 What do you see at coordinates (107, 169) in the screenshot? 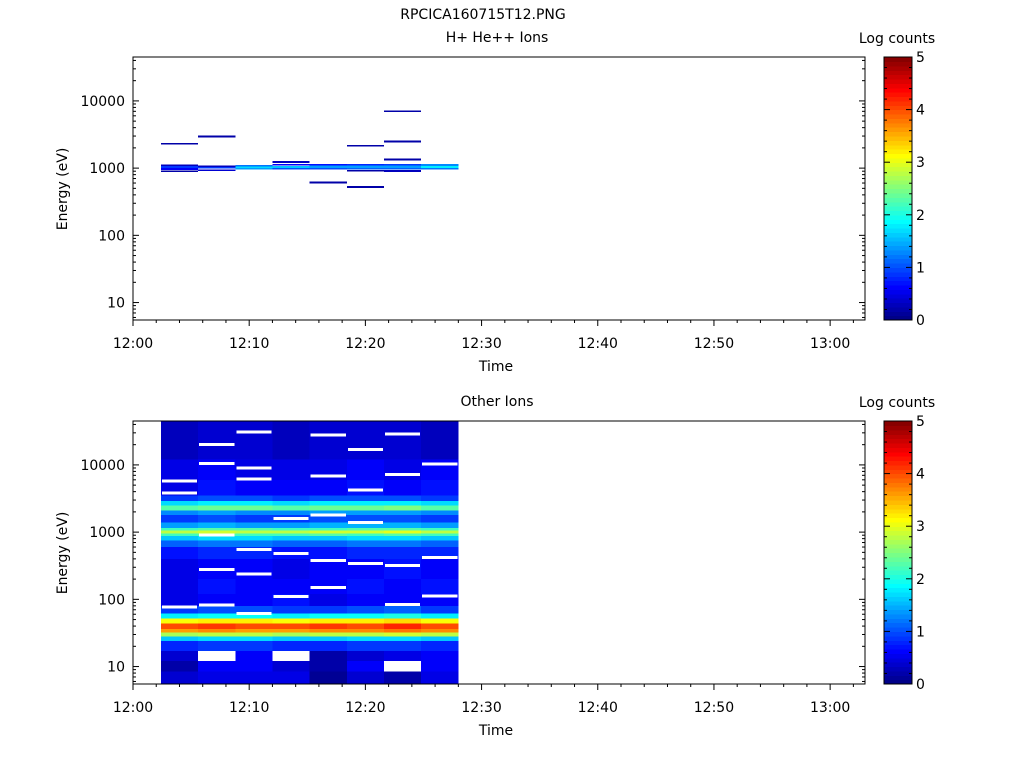
I see `y-tick-label: 1000` at bounding box center [107, 169].